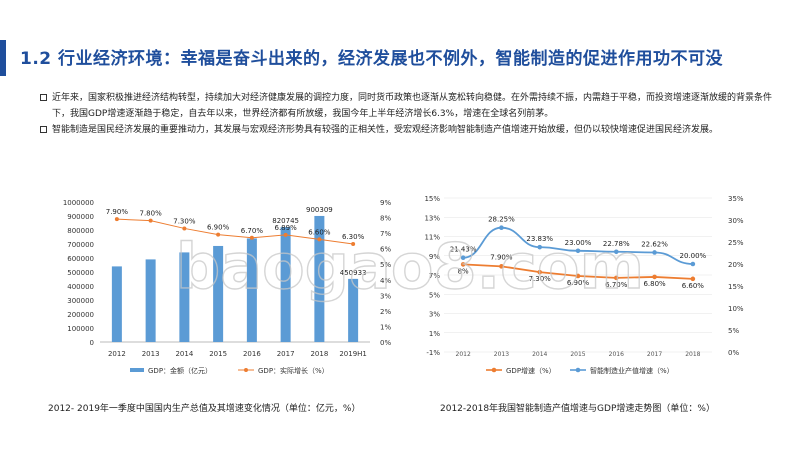  What do you see at coordinates (733, 353) in the screenshot?
I see `y-right-tick-label: 0%` at bounding box center [733, 353].